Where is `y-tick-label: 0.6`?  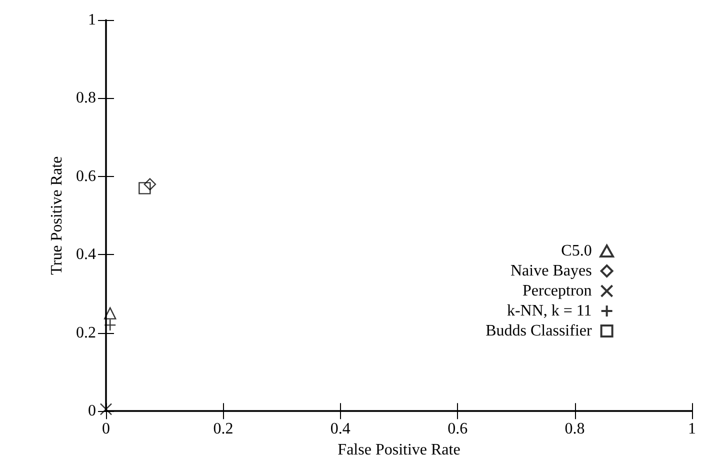
y-tick-label: 0.6 is located at coordinates (86, 176).